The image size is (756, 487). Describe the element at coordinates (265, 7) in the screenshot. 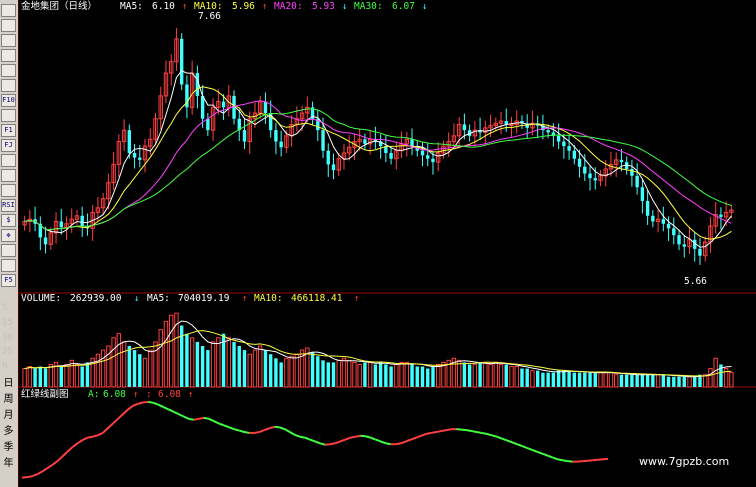

I see `ma10-arrow: ↑` at that location.